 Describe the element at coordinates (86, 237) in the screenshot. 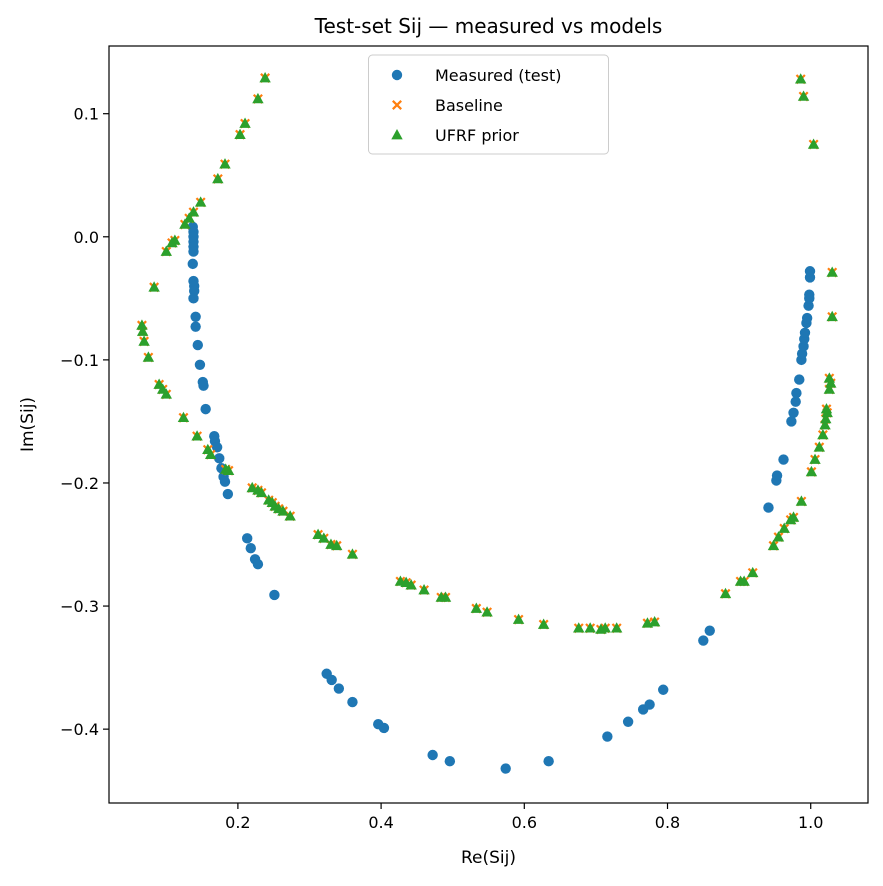

I see `y-tick-label: 0.0` at that location.